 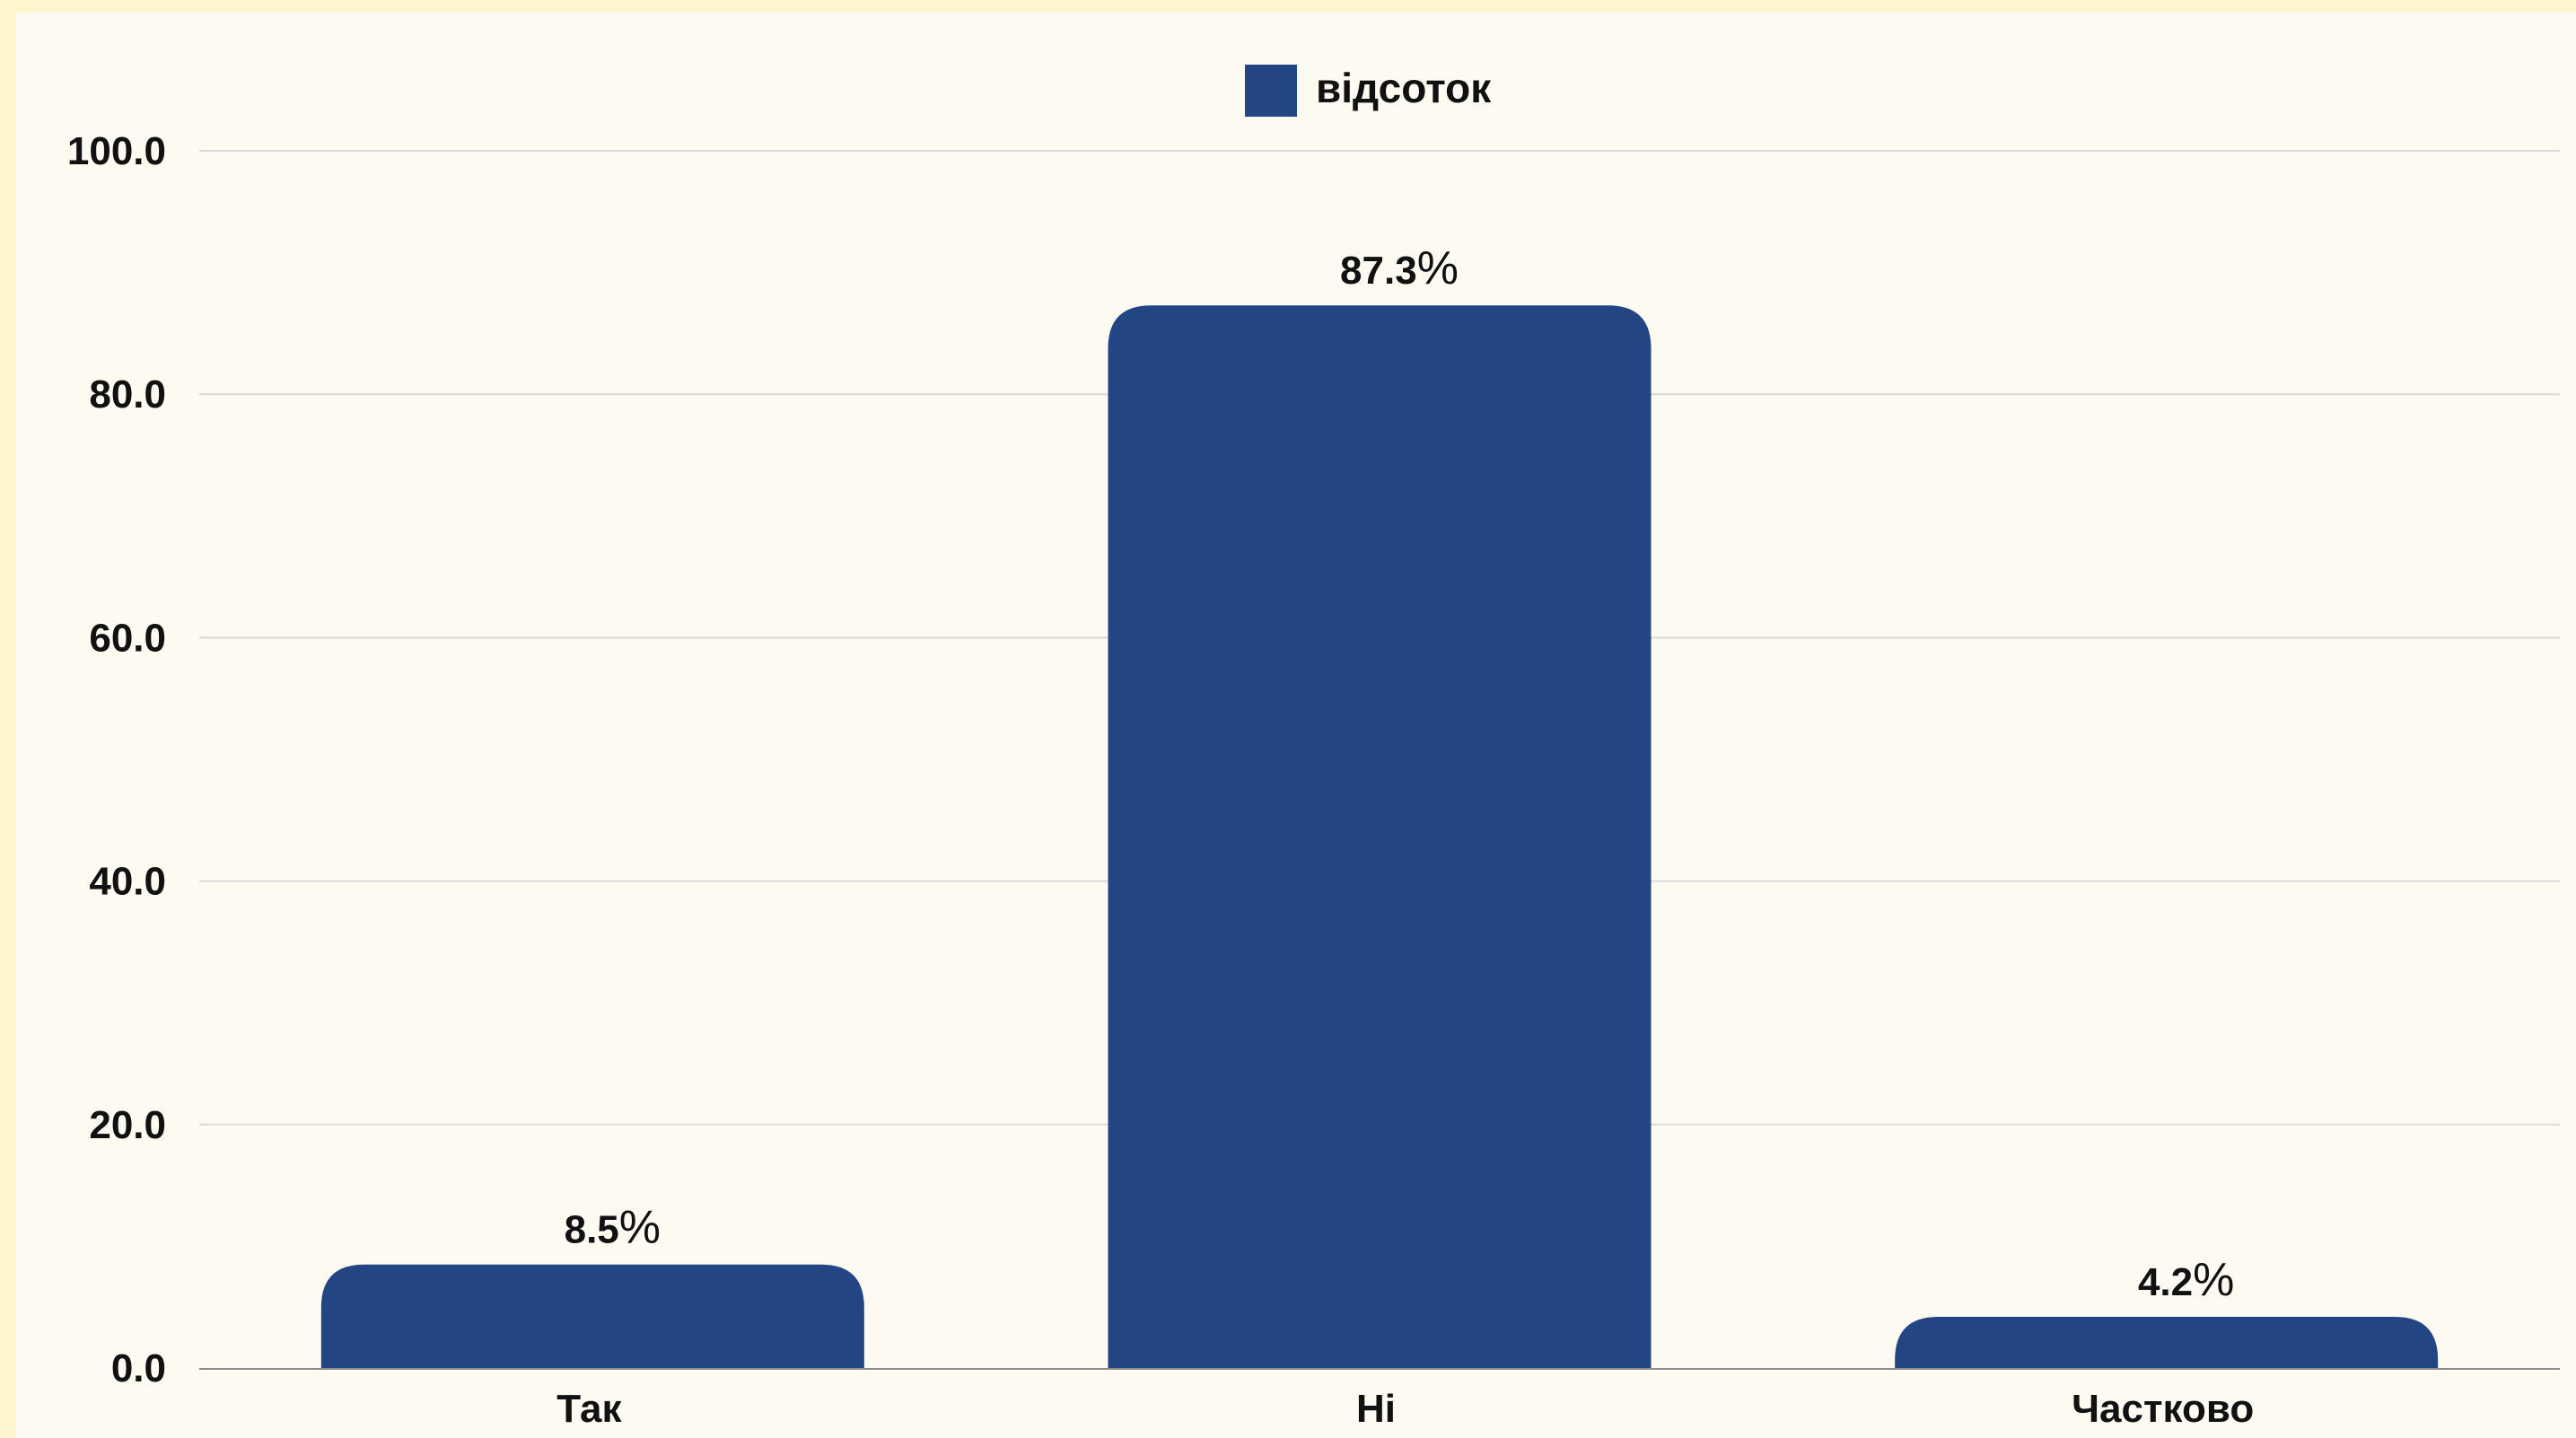 I want to click on y-tick-label: 100.0, so click(x=116, y=151).